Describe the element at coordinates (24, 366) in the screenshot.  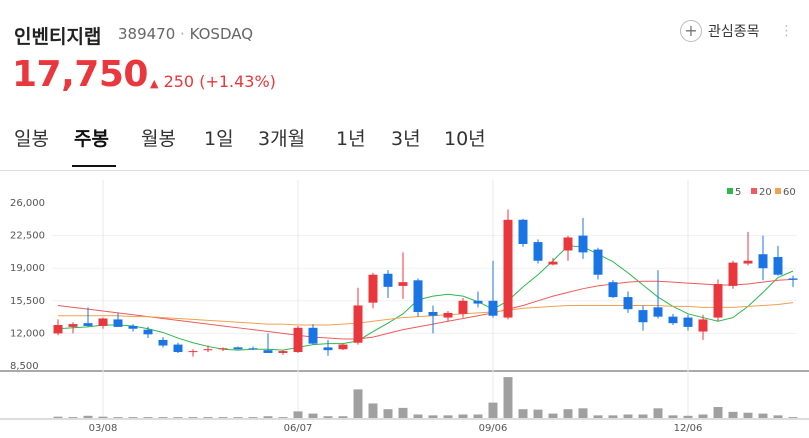
I see `y-tick-label: 8,500` at that location.